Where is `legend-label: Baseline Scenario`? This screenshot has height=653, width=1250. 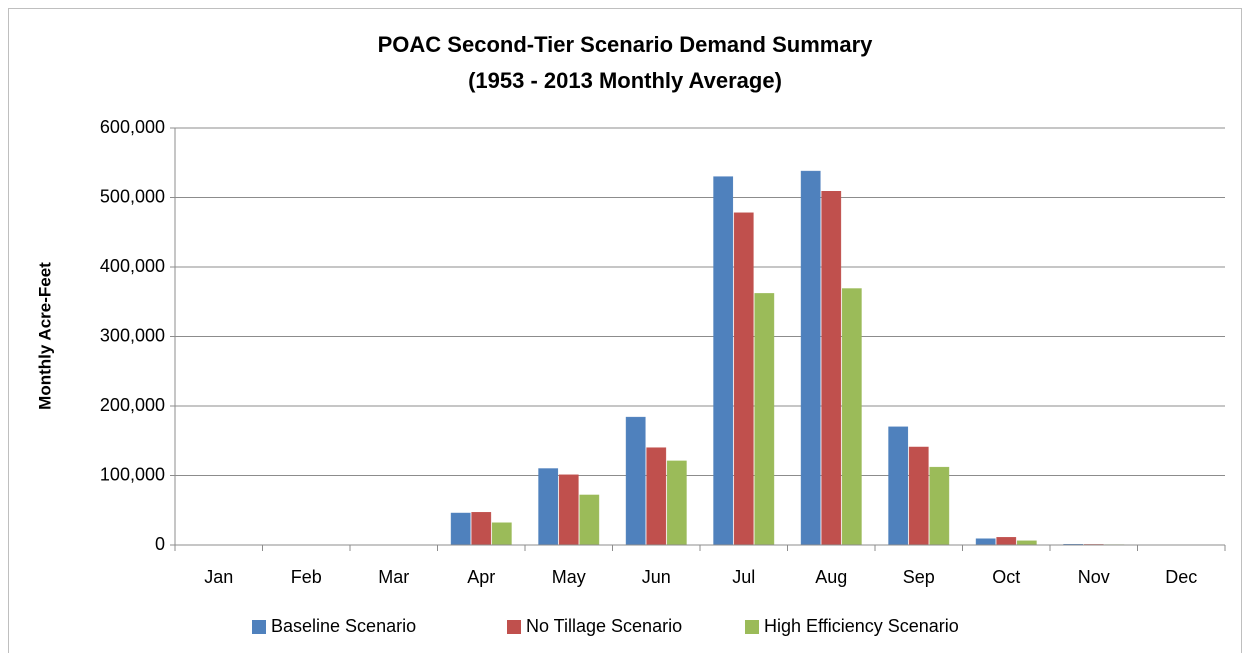
legend-label: Baseline Scenario is located at coordinates (343, 626).